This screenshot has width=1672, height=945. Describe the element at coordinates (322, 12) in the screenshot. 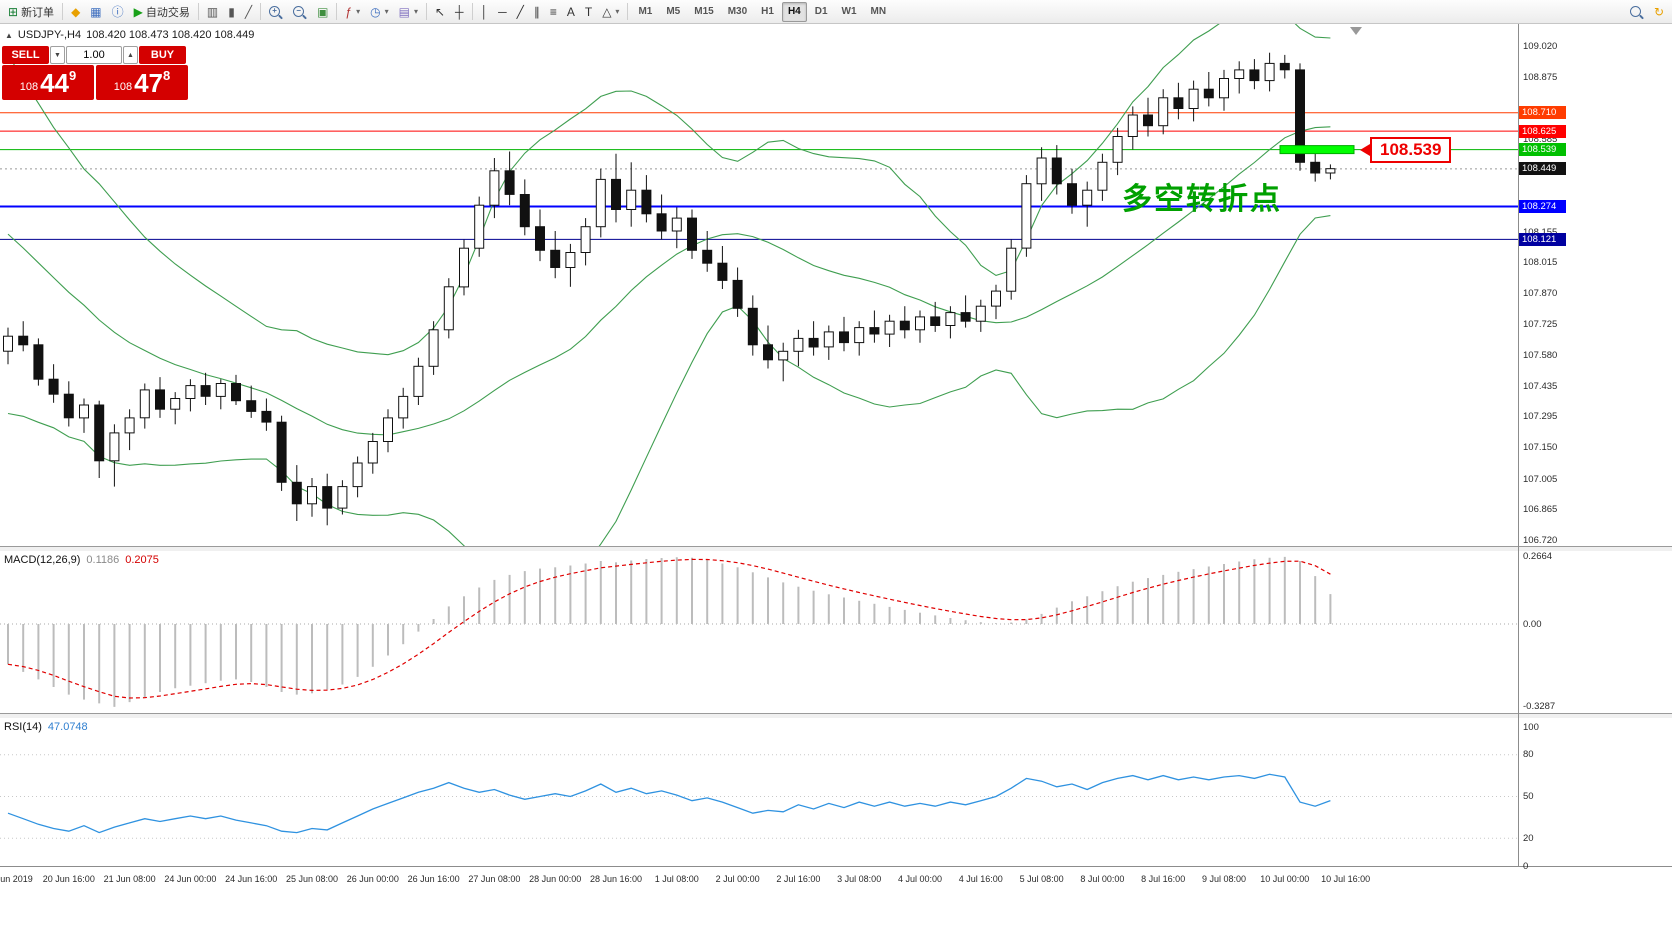

I see `tile-windows-button: ▣` at that location.